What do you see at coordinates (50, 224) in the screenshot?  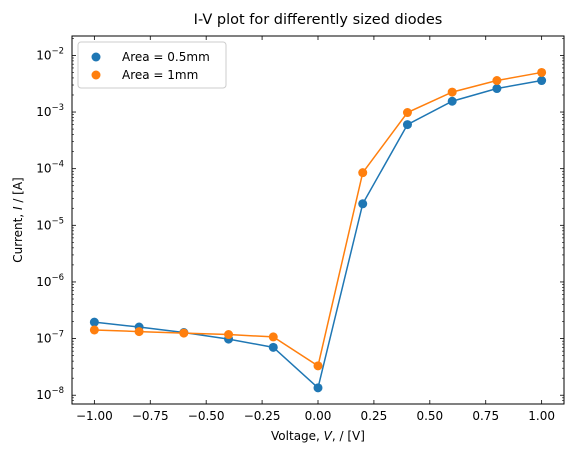 I see `y-tick-label: 10⁻⁵` at bounding box center [50, 224].